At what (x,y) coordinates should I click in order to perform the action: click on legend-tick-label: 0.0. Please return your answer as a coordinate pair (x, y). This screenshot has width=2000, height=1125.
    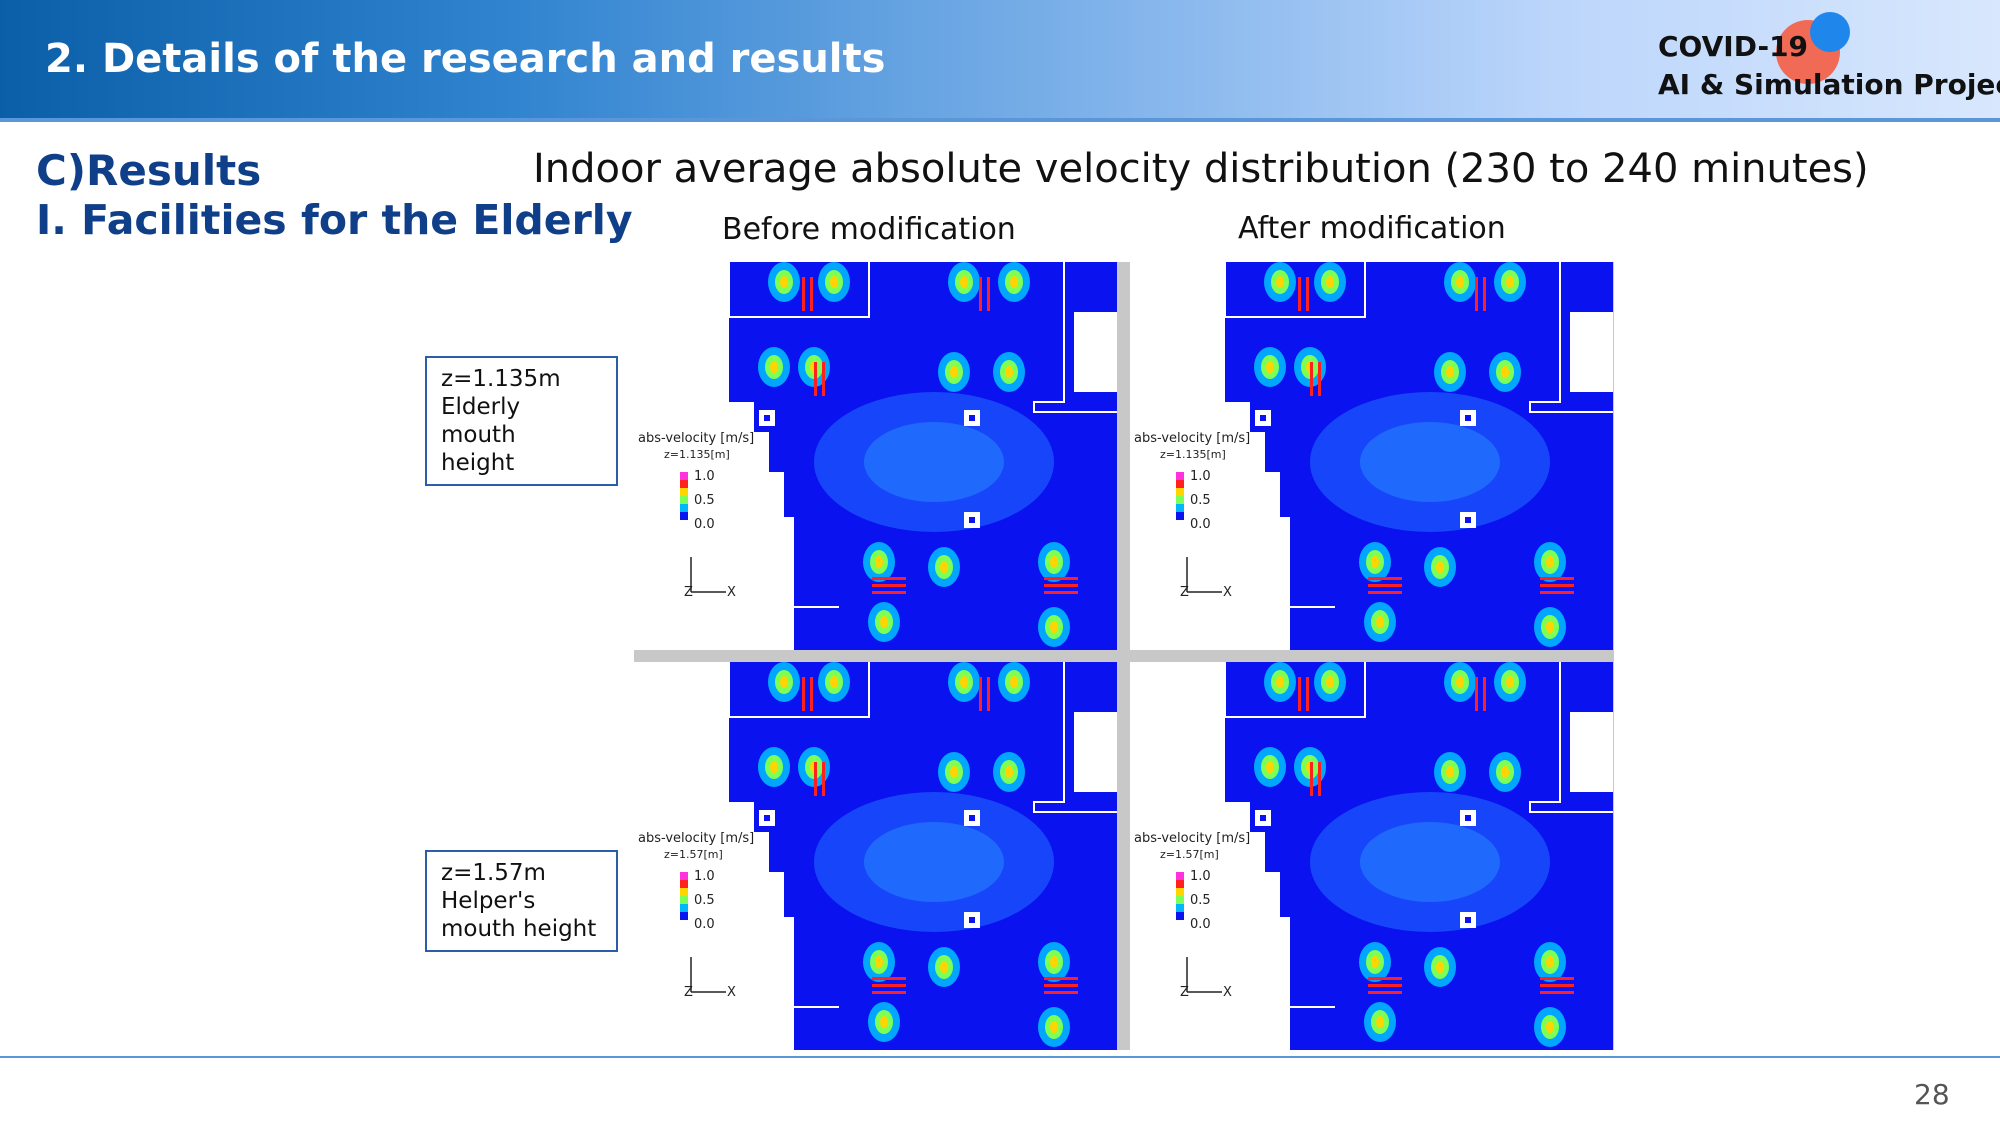
    Looking at the image, I should click on (704, 524).